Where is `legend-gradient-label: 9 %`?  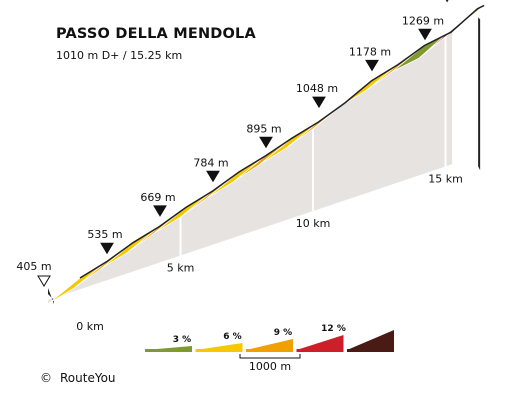
legend-gradient-label: 9 % is located at coordinates (283, 333).